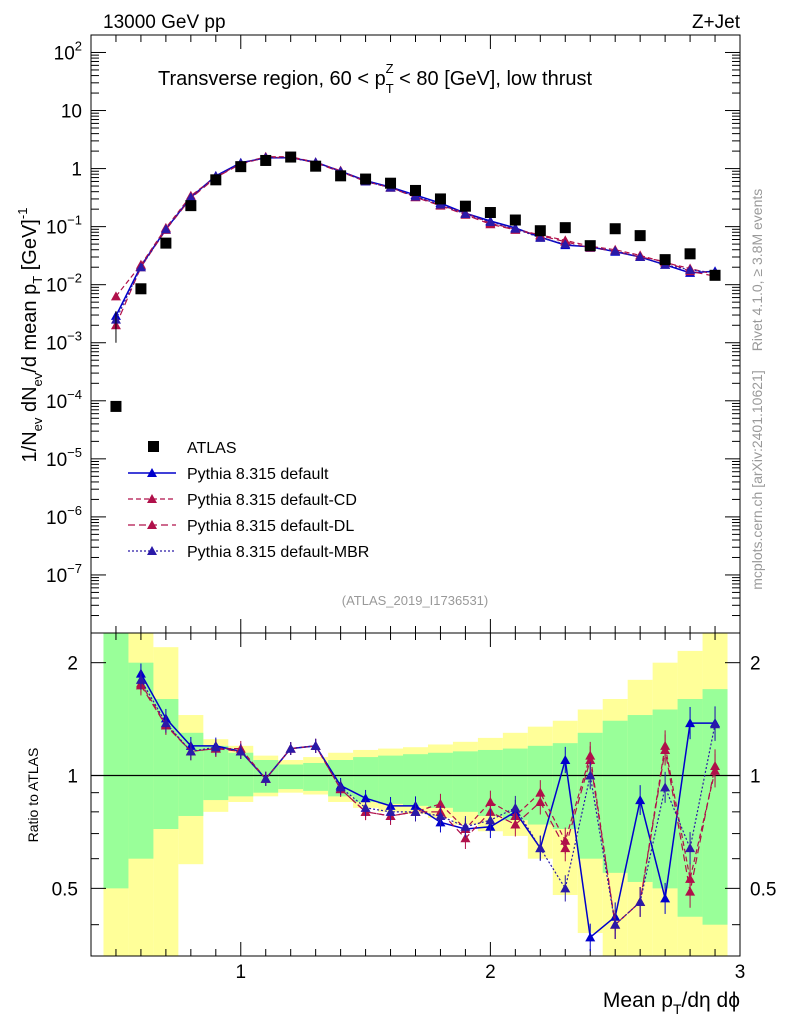 Image resolution: width=786 pixels, height=1024 pixels. Describe the element at coordinates (64, 226) in the screenshot. I see `y-tick-label: 10⁻¹` at that location.